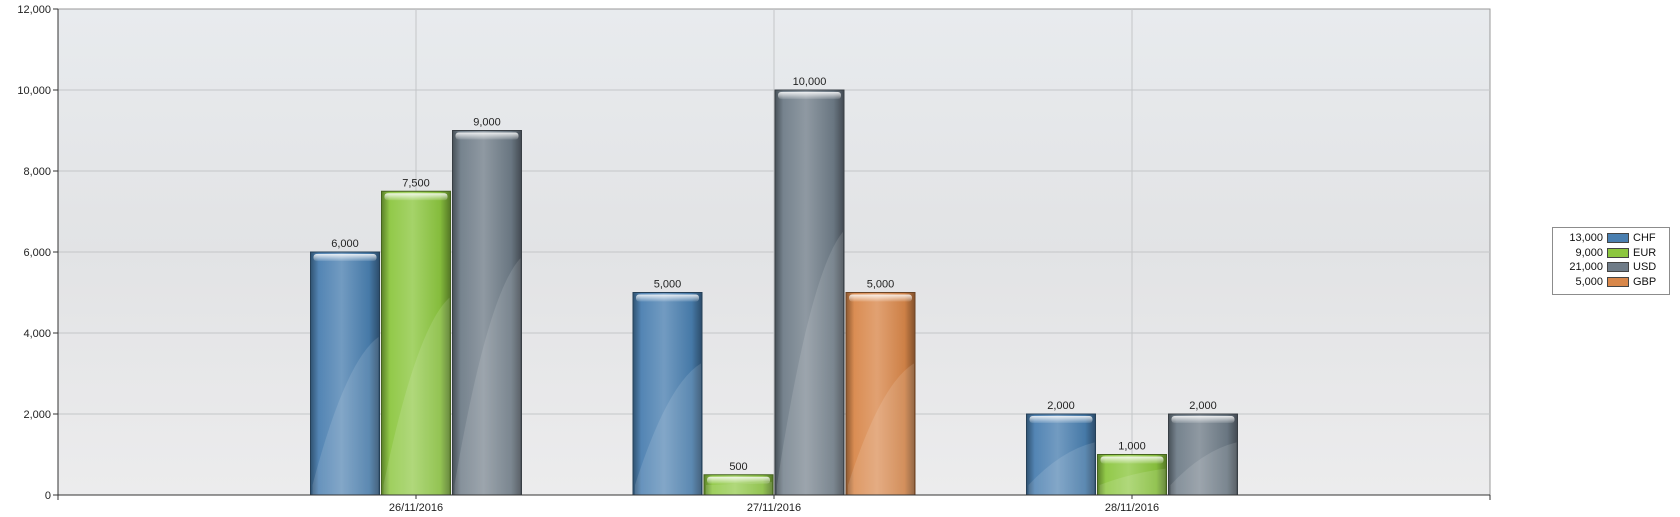 This screenshot has height=517, width=1680. Describe the element at coordinates (774, 507) in the screenshot. I see `x-tick-label: 27/11/2016` at that location.